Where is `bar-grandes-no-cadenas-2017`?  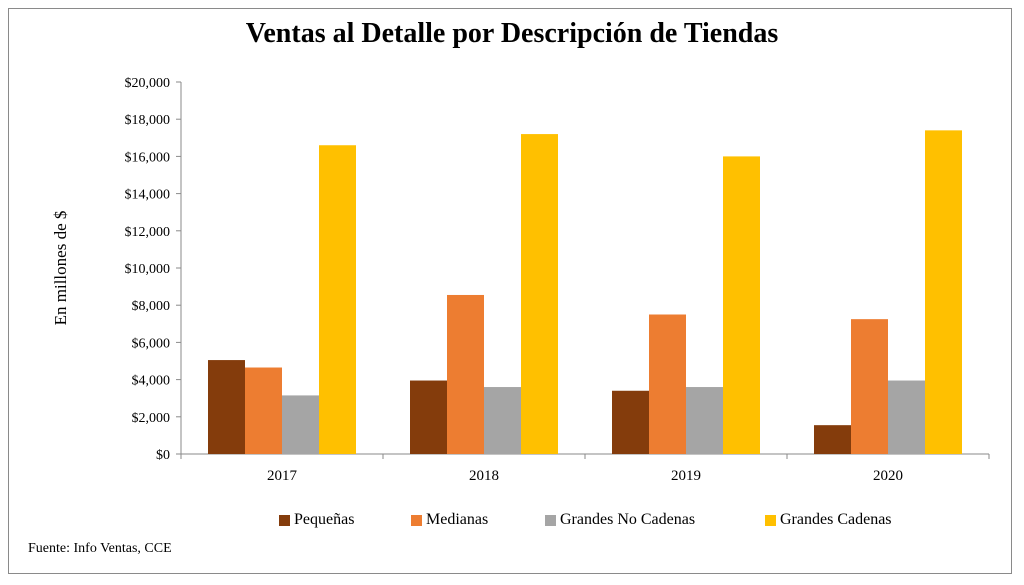
bar-grandes-no-cadenas-2017 is located at coordinates (300, 424).